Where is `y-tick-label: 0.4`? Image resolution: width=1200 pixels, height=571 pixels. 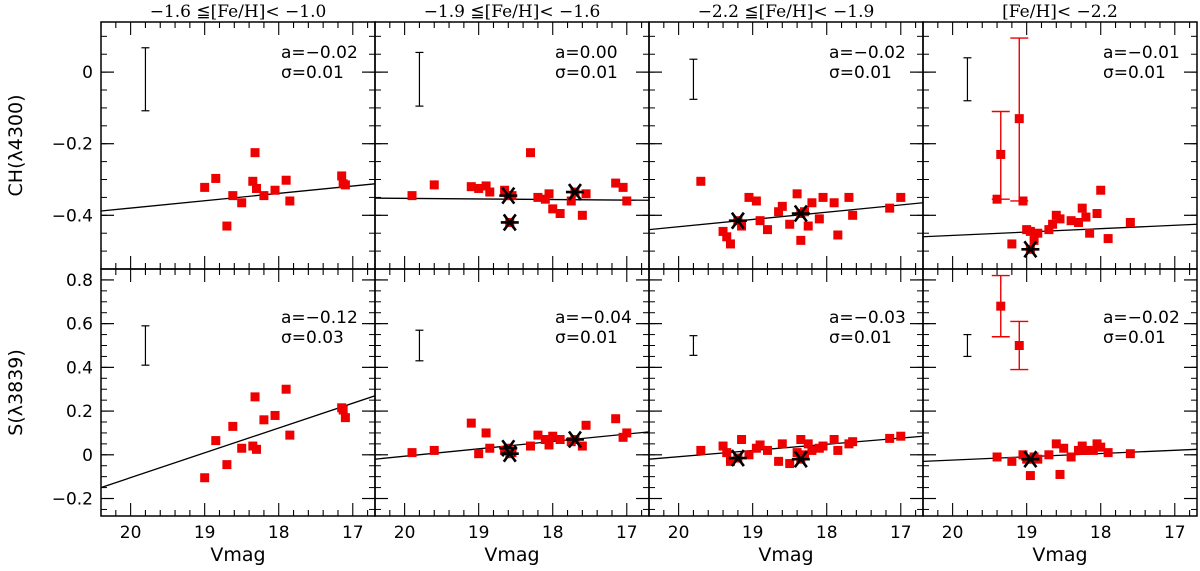 y-tick-label: 0.4 is located at coordinates (79, 368).